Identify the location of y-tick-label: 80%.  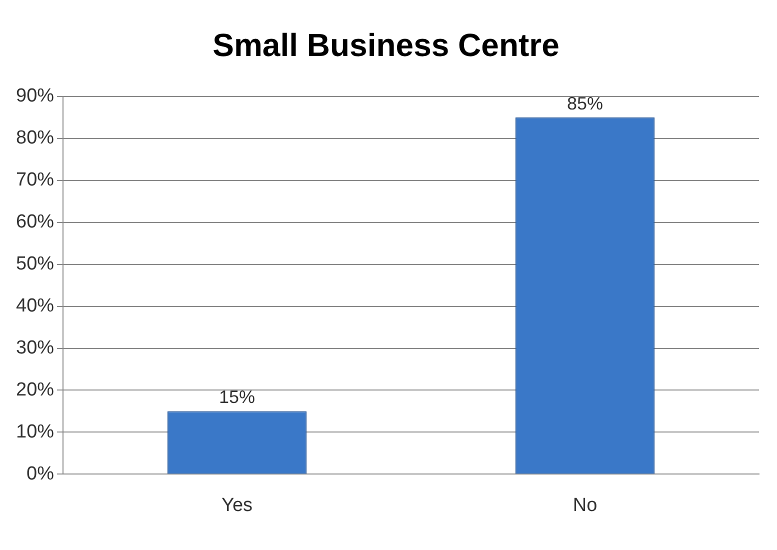
(35, 138).